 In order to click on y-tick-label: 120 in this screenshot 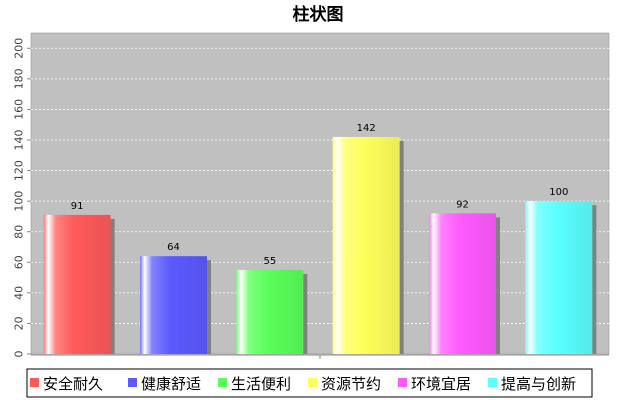, I will do `click(19, 170)`.